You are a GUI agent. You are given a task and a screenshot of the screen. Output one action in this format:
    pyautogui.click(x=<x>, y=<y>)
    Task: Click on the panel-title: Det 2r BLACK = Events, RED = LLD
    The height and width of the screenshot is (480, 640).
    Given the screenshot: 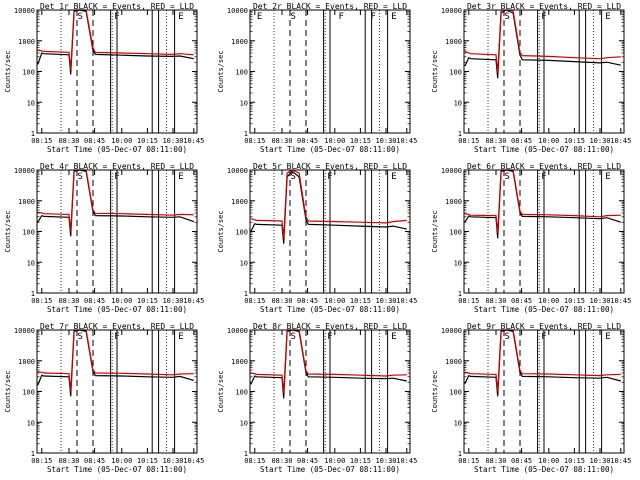 What is the action you would take?
    pyautogui.click(x=330, y=6)
    